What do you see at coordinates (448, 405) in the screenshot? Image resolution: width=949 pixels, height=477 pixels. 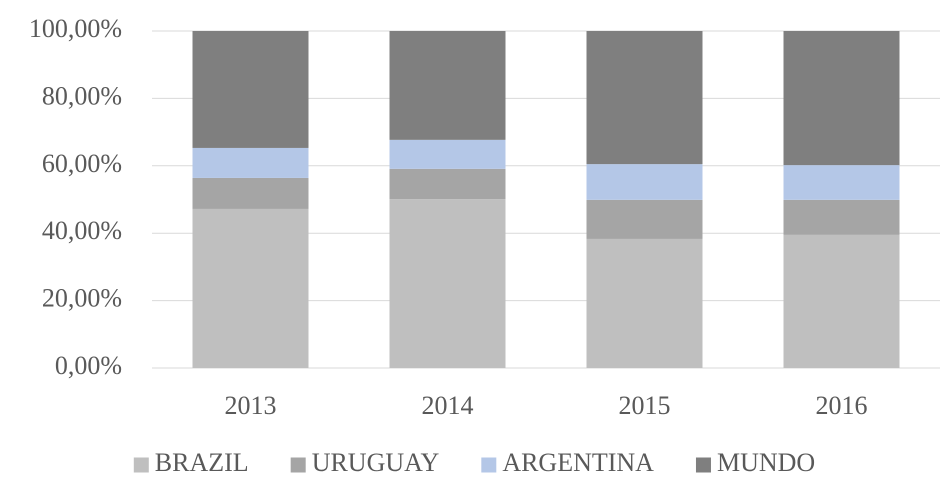 I see `x-tick-label: 2014` at bounding box center [448, 405].